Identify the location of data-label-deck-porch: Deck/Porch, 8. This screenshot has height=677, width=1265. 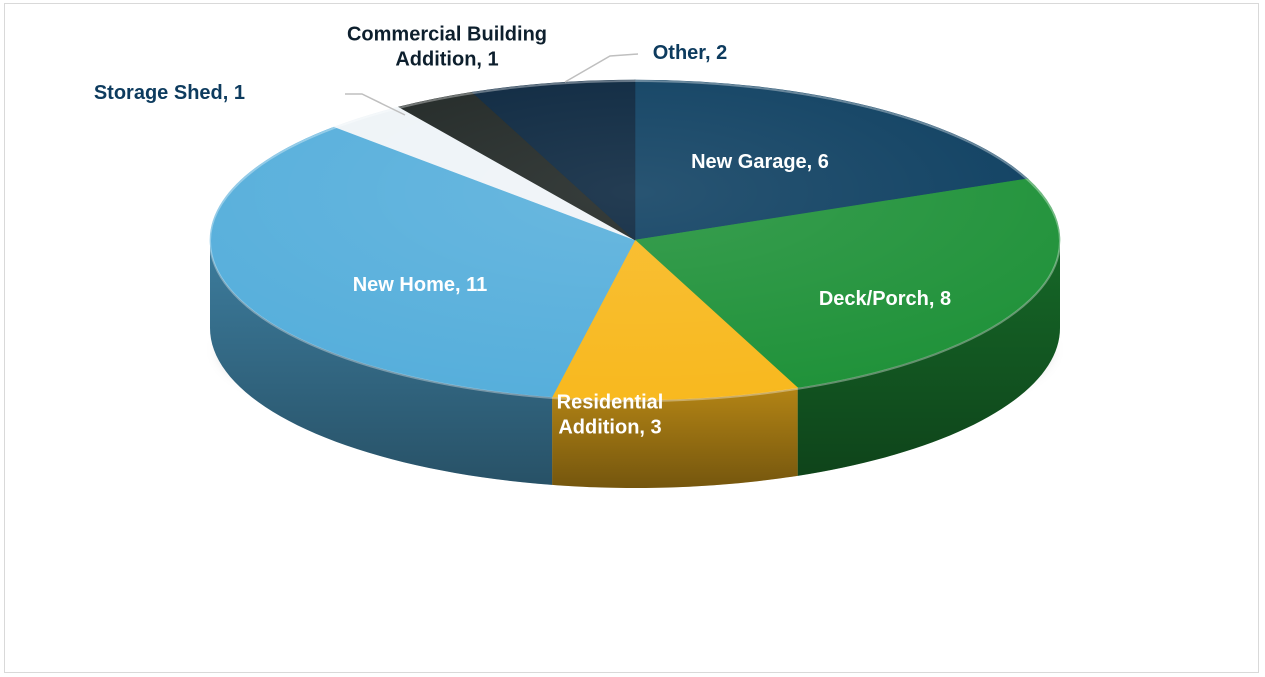
(885, 299).